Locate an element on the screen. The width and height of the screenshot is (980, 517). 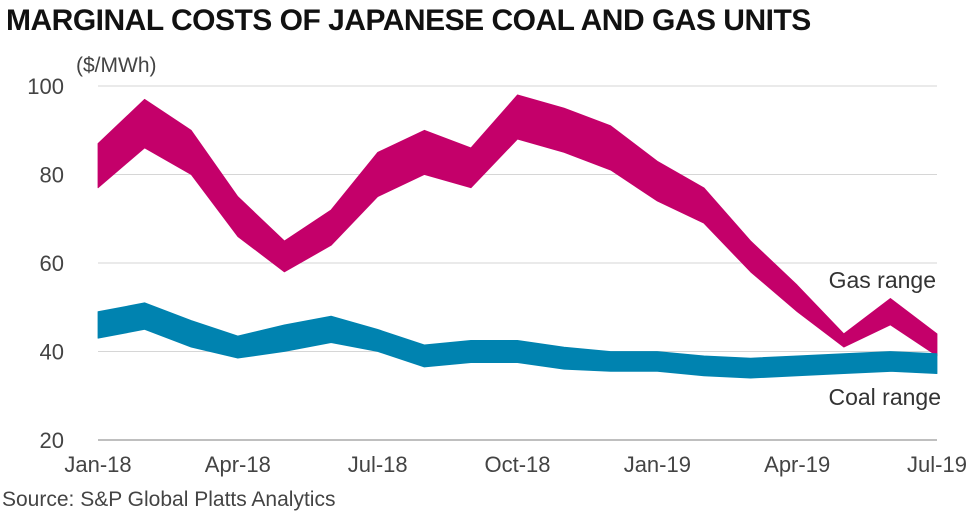
y-tick-label-20: 20 is located at coordinates (52, 440).